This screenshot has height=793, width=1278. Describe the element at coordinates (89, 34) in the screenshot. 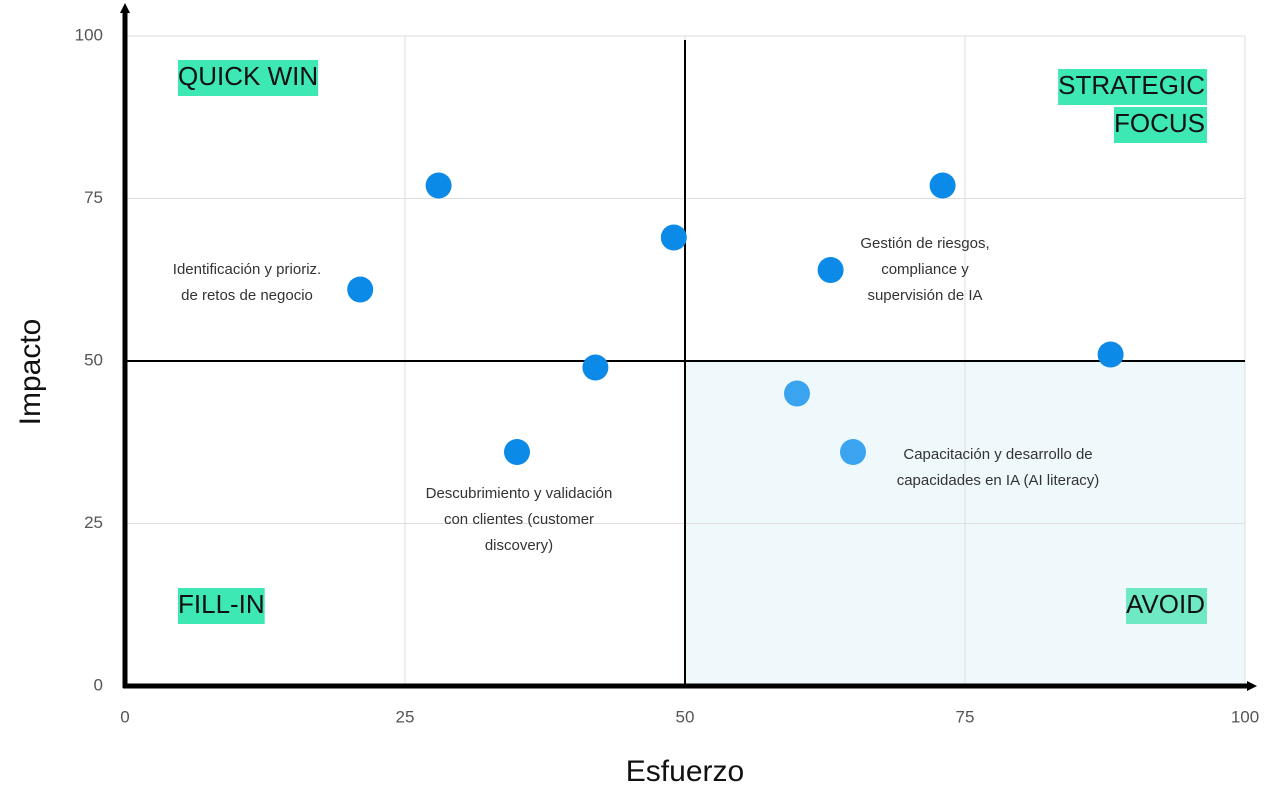

I see `y-tick-label: 100` at that location.